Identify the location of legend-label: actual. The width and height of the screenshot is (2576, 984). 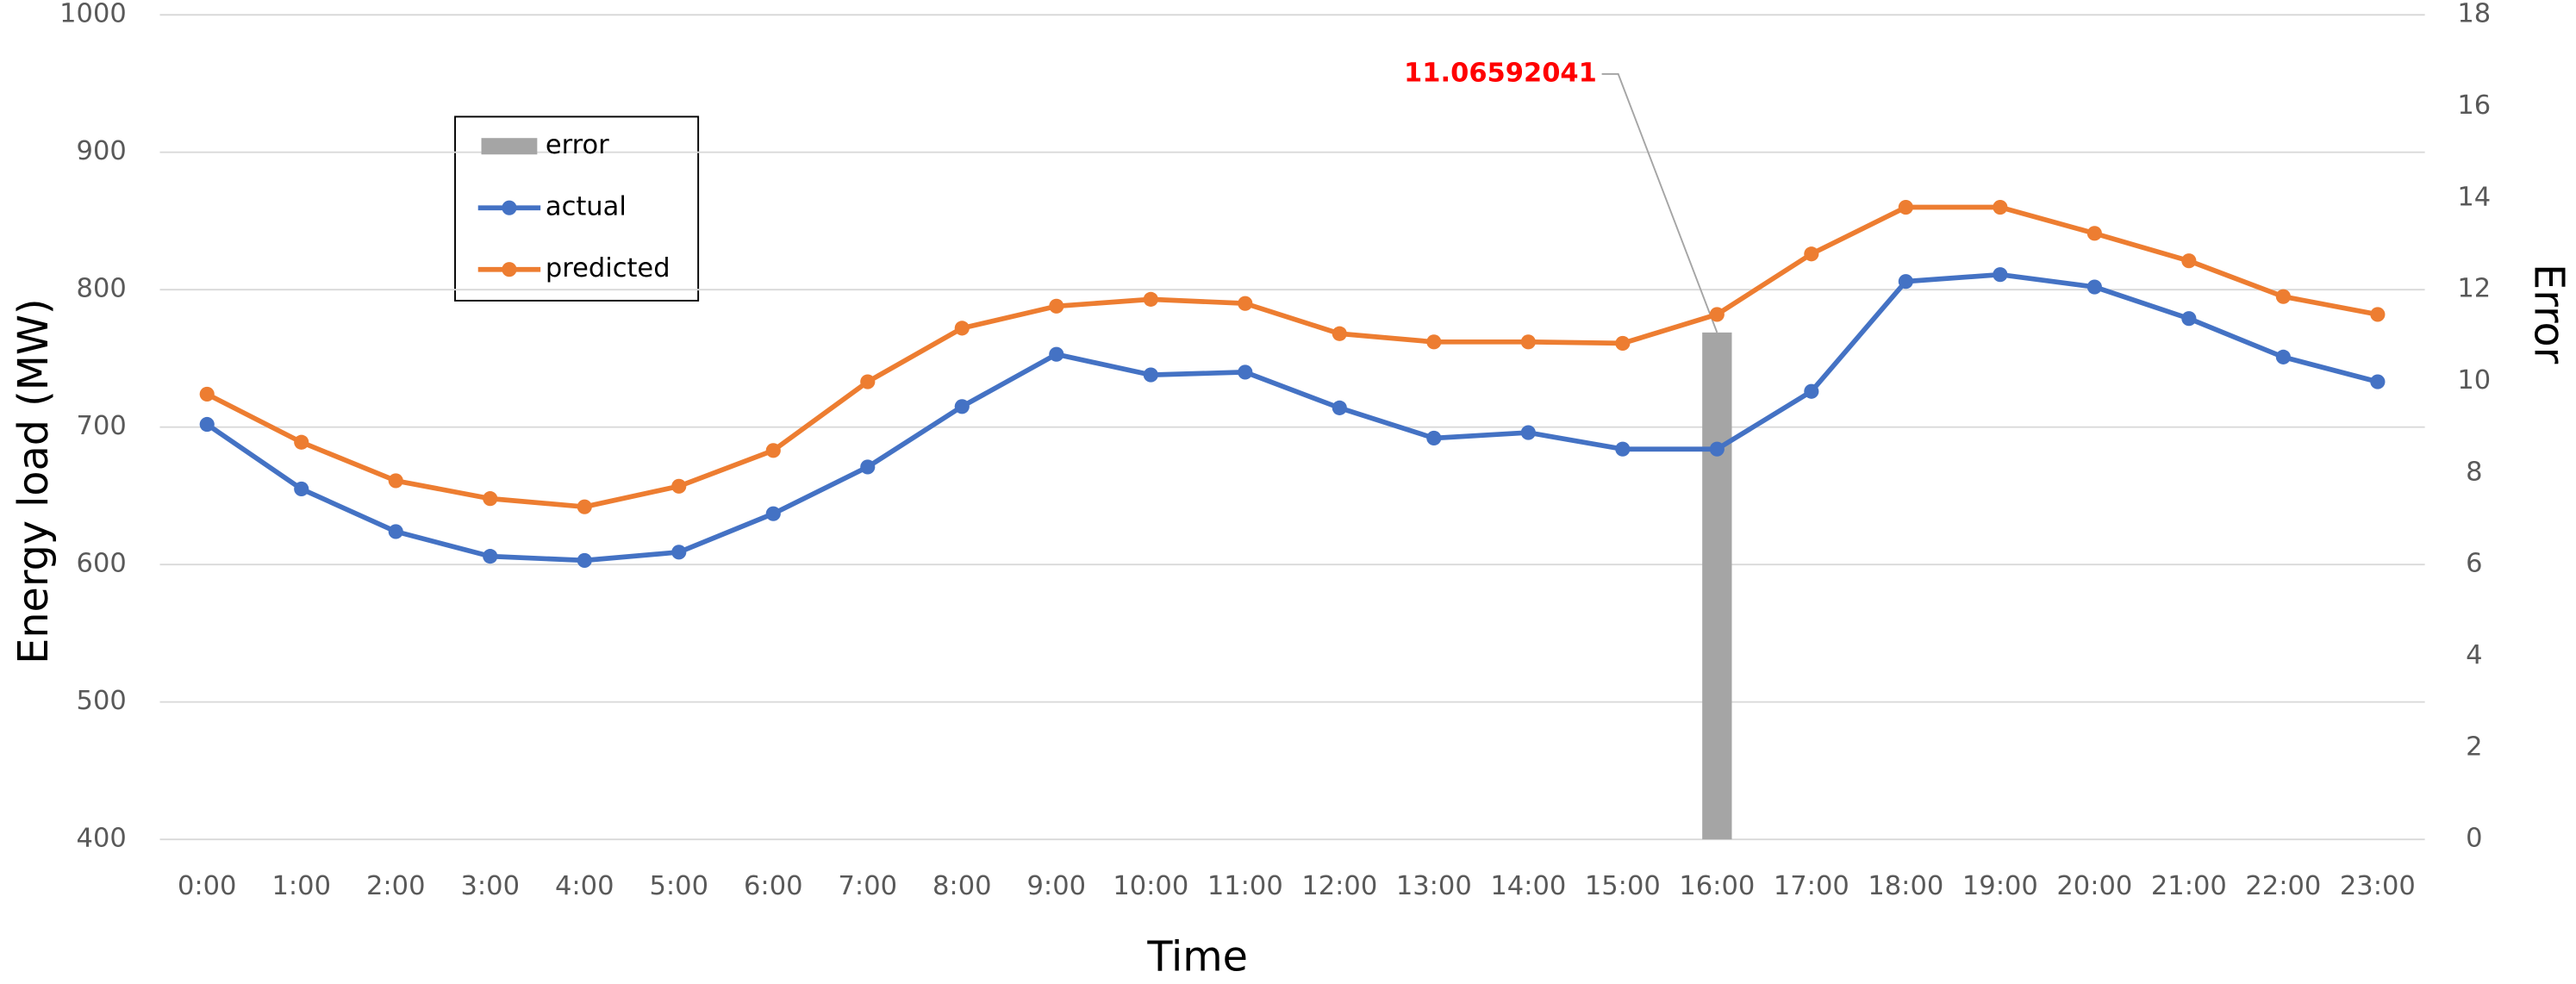
(586, 207).